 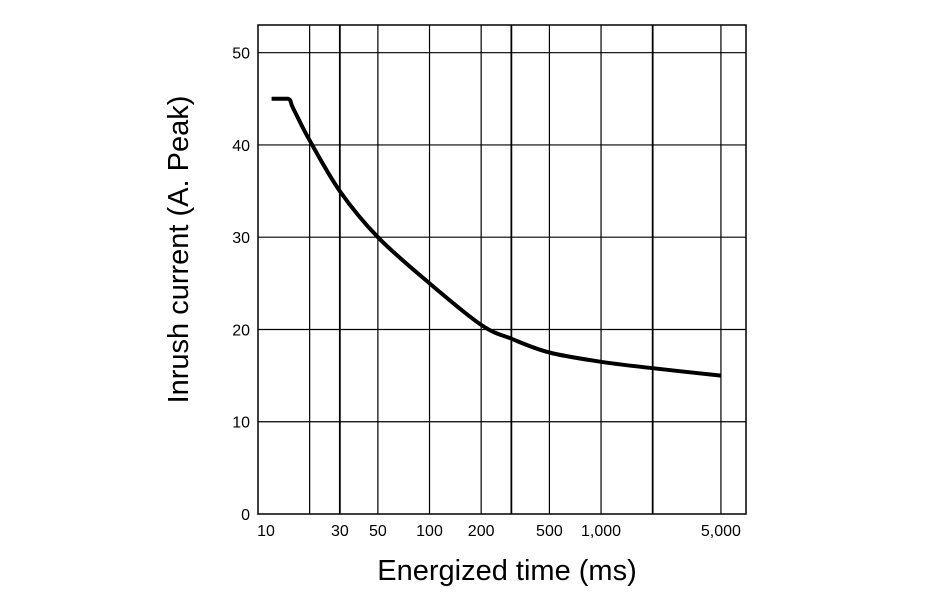 I want to click on x-tick-label: 200, so click(x=481, y=531).